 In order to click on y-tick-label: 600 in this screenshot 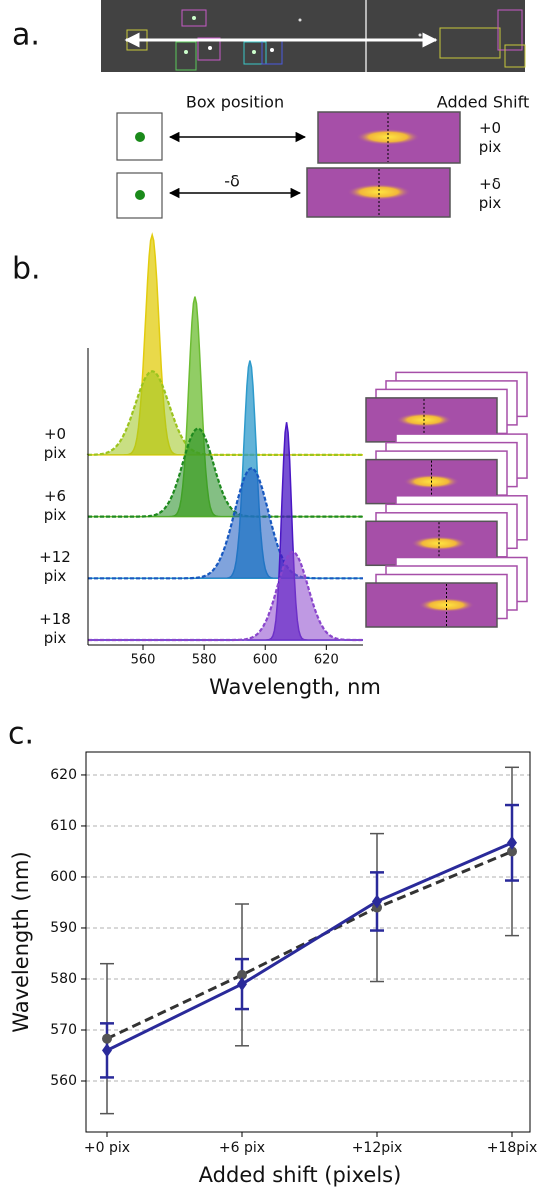, I will do `click(63, 877)`.